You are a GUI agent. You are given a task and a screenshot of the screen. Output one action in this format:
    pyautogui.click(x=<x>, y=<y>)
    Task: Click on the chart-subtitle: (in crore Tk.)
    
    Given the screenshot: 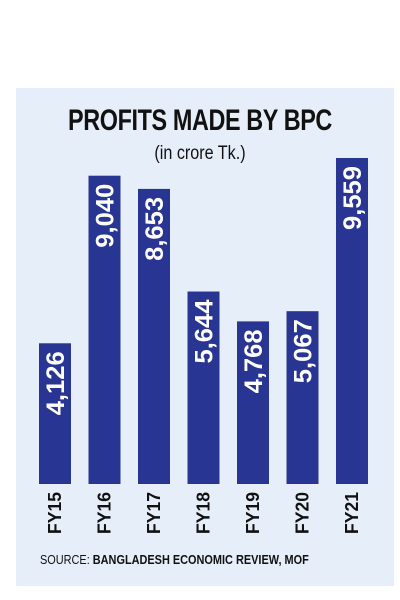 What is the action you would take?
    pyautogui.click(x=200, y=153)
    